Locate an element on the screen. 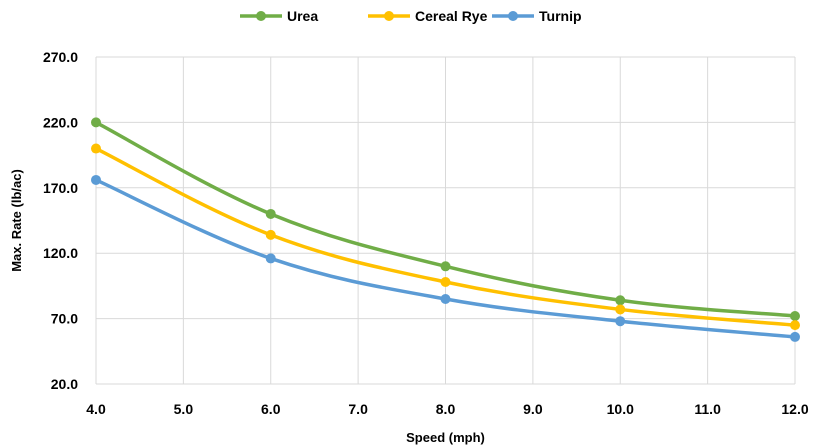  x-tick-label: 12.0 is located at coordinates (794, 409).